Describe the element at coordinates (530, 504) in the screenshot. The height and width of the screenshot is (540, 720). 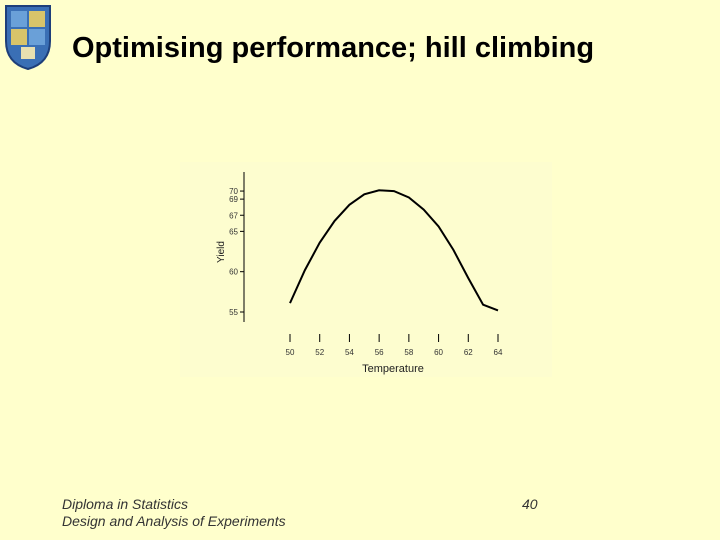
I see `page-number: 40` at that location.